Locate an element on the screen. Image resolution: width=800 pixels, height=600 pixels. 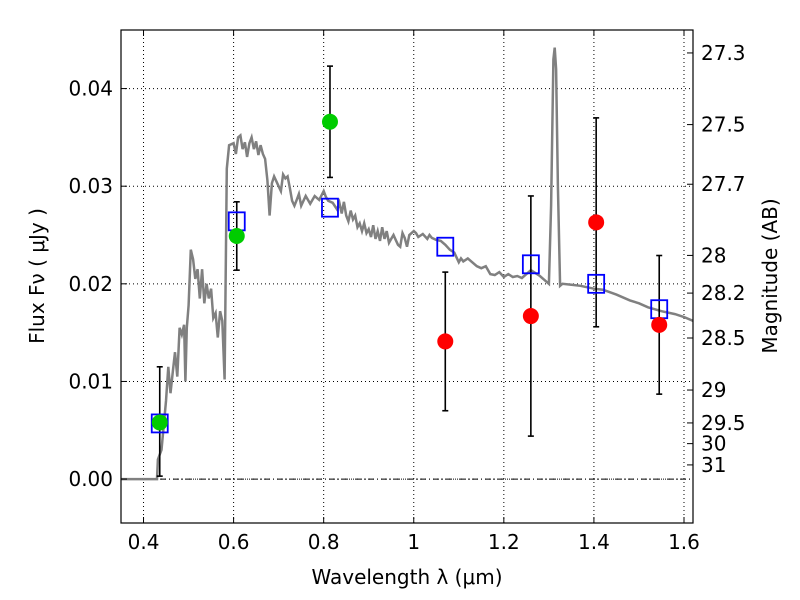
x-tick-label: 1.6 is located at coordinates (684, 542).